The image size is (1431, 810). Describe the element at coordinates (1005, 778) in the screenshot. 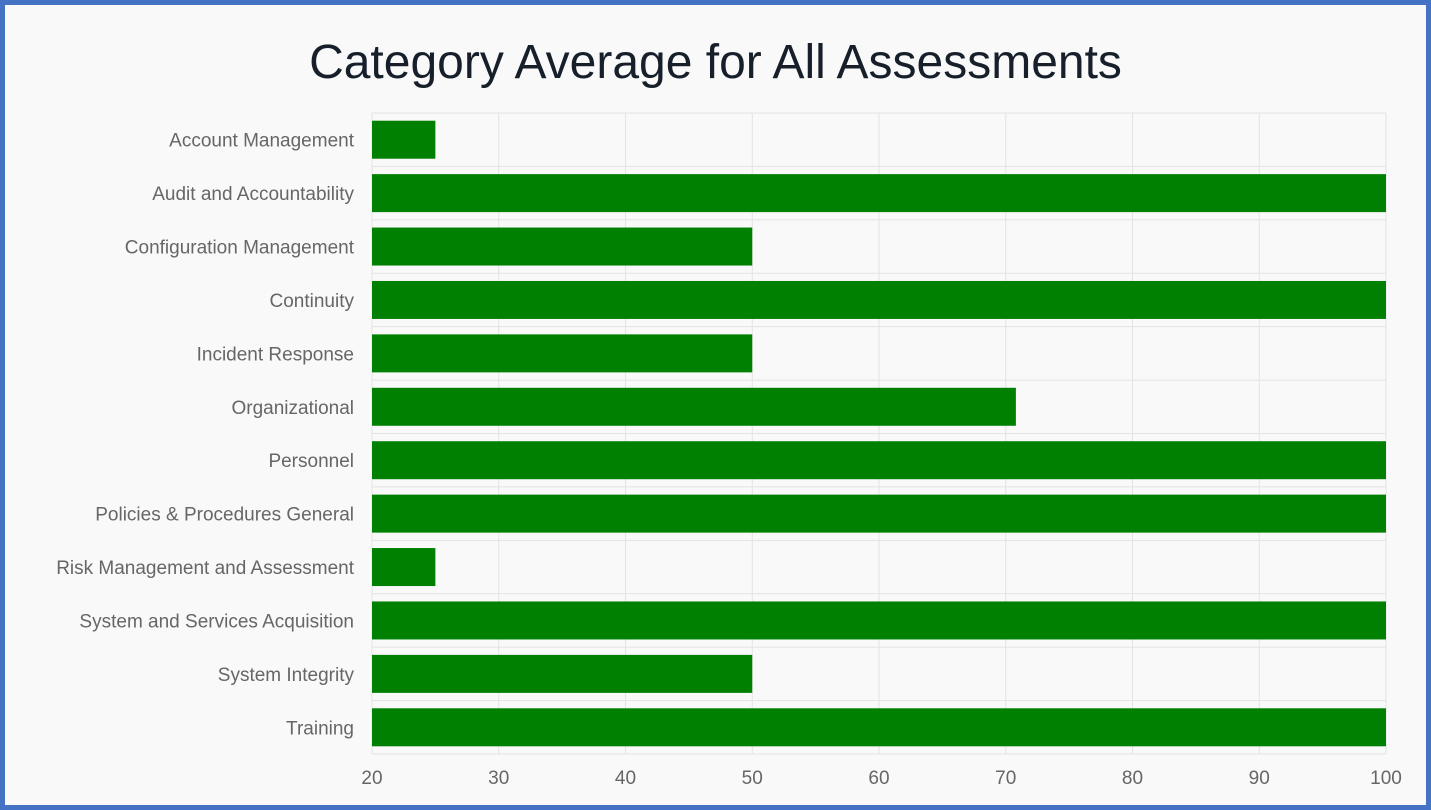

I see `x-tick-label: 70` at that location.